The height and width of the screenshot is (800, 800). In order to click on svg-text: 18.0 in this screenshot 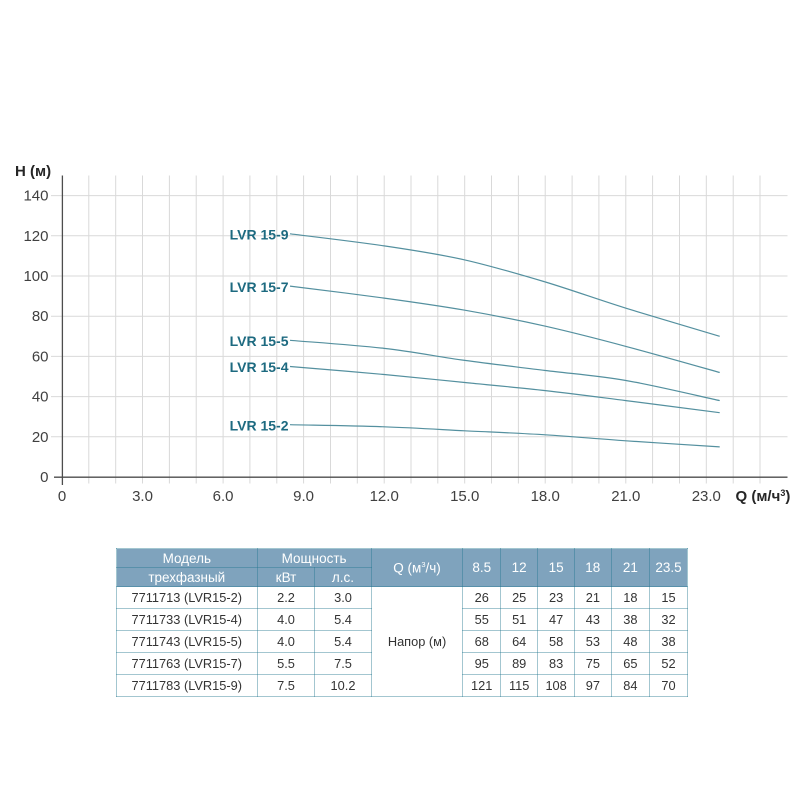, I will do `click(545, 496)`.